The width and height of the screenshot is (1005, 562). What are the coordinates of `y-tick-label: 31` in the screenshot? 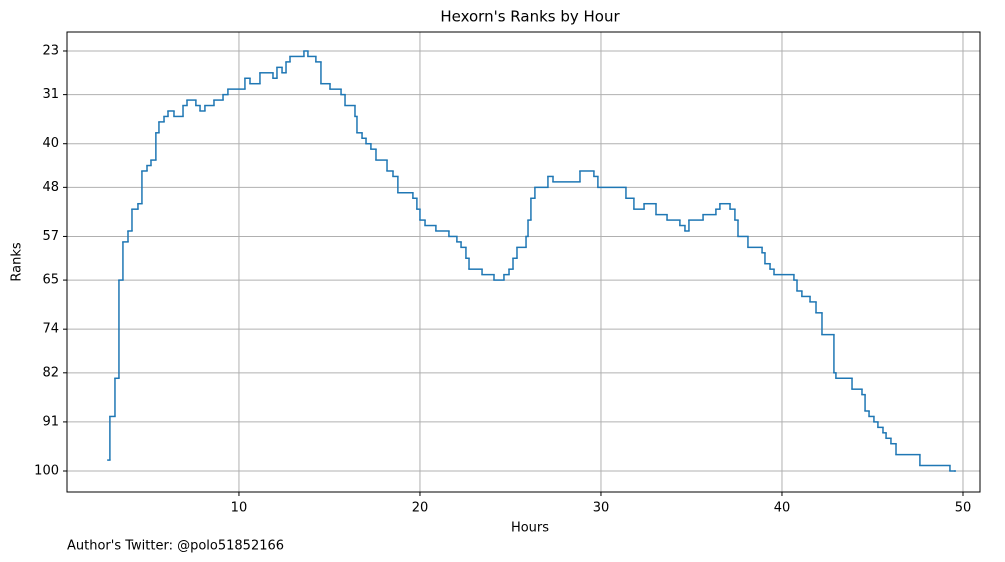 It's located at (50, 94).